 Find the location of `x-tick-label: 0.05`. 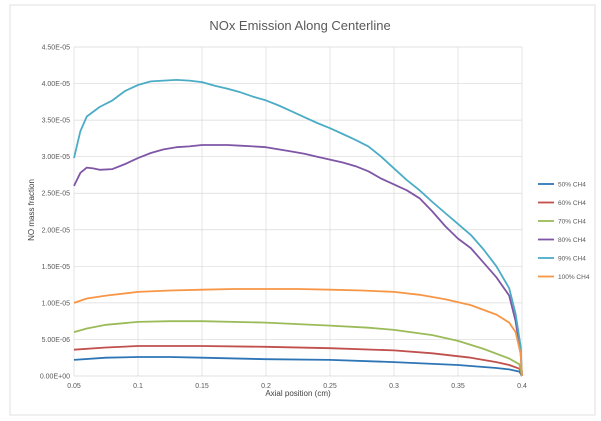

x-tick-label: 0.05 is located at coordinates (74, 386).